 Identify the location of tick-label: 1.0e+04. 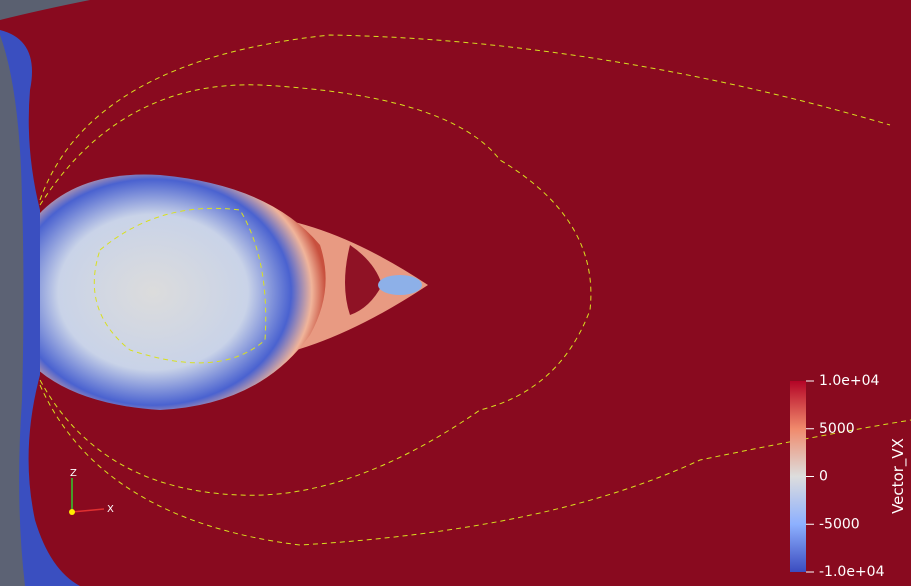
(849, 381).